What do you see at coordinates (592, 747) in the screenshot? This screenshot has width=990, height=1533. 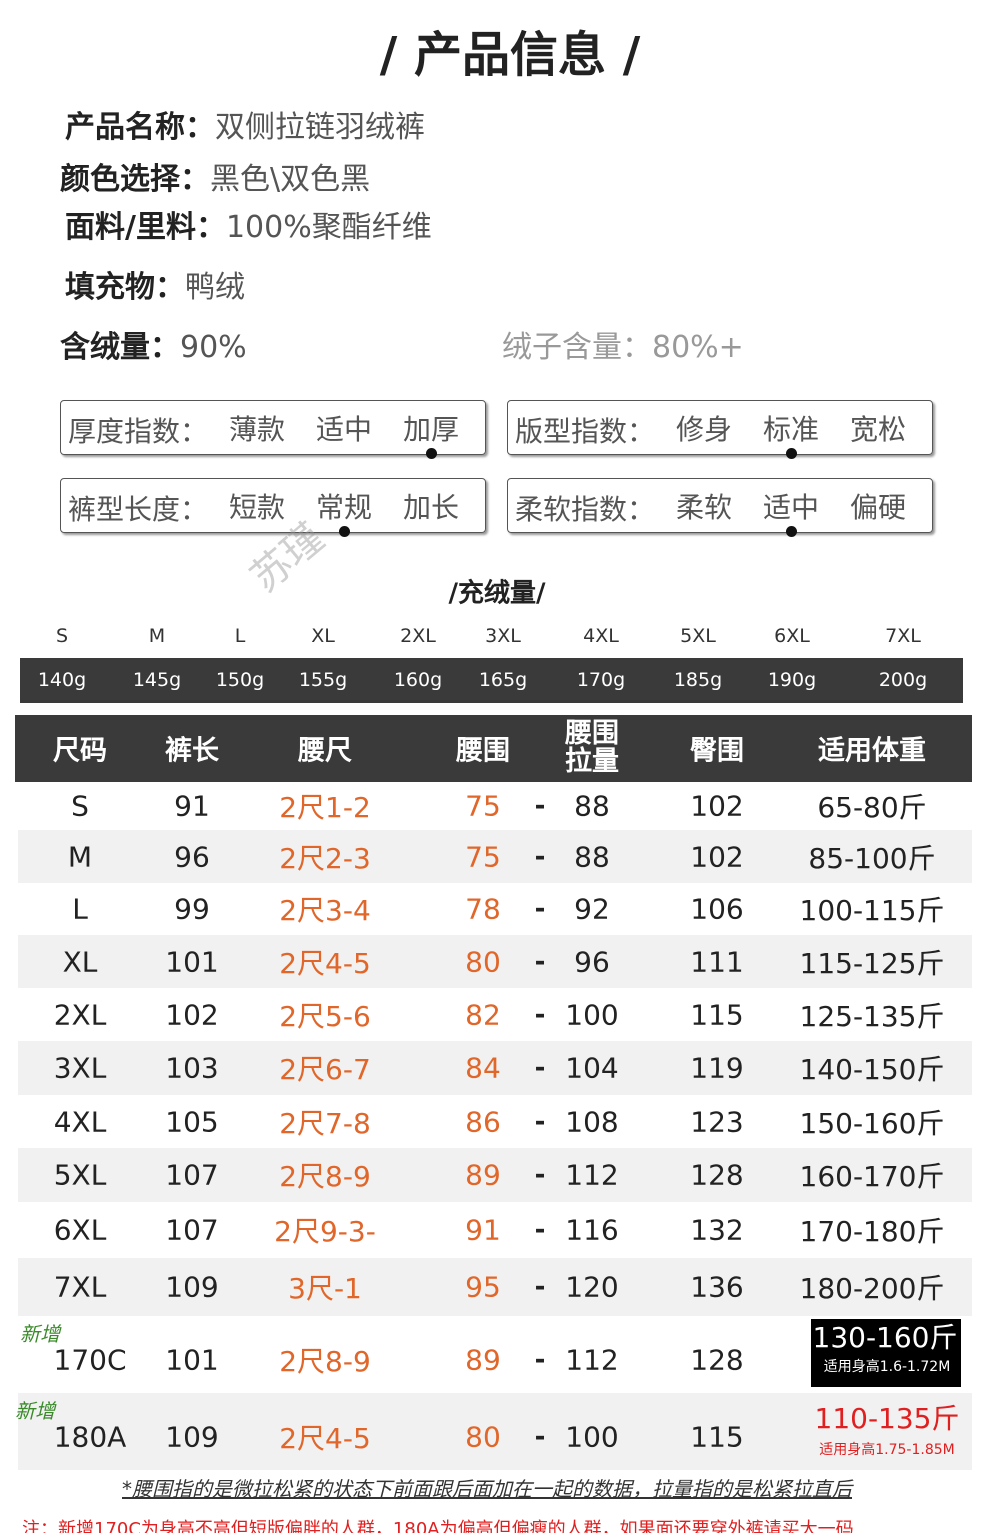 I see `column-header: 腰围拉量` at bounding box center [592, 747].